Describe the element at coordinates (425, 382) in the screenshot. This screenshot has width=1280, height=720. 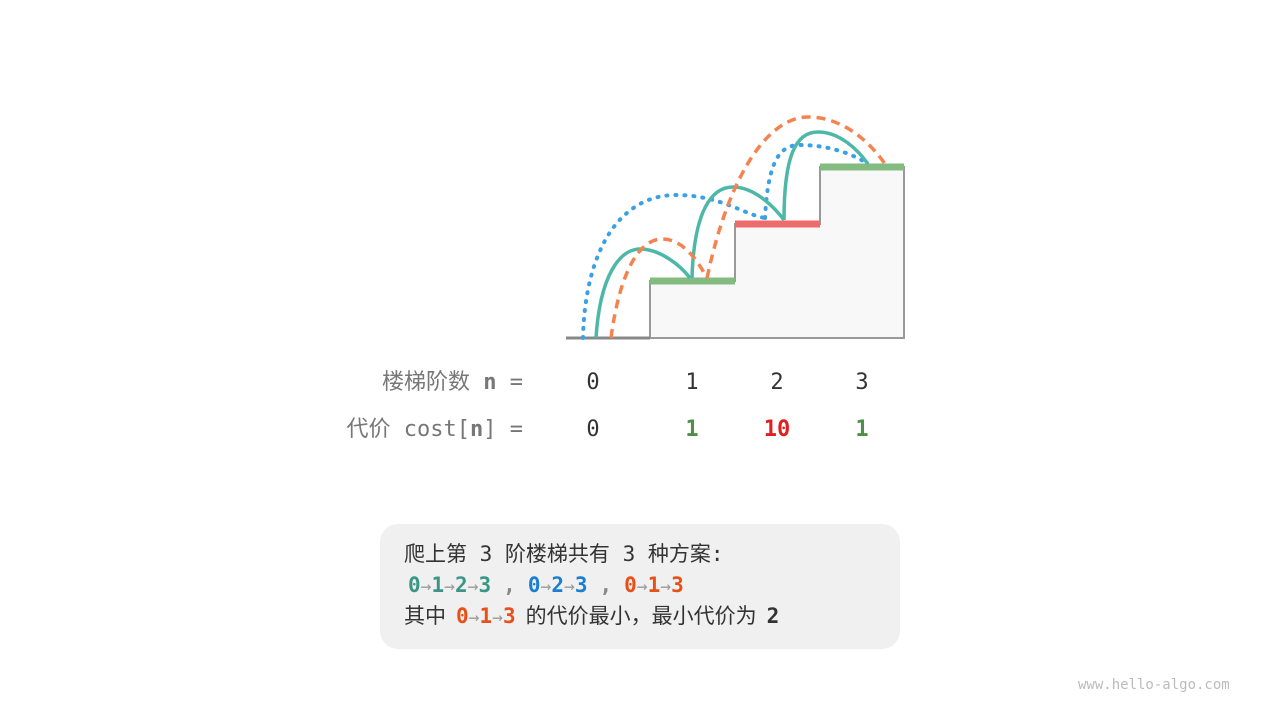
I see `steps-label-text: 楼梯阶数` at that location.